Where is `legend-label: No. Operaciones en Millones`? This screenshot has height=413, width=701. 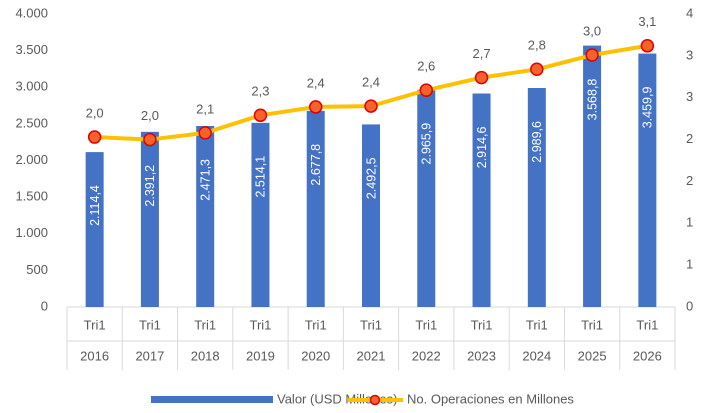 legend-label: No. Operaciones en Millones is located at coordinates (490, 398).